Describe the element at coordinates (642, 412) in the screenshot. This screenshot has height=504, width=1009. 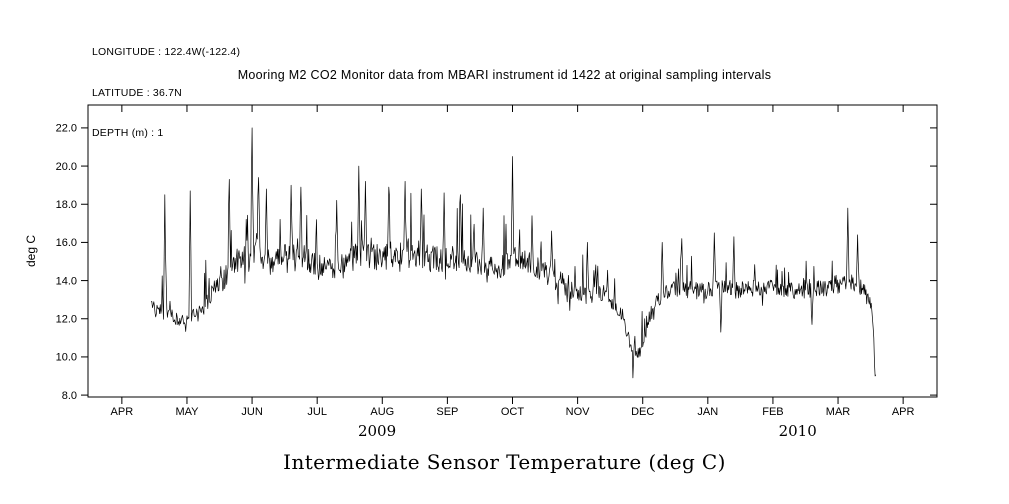
I see `x-tick-label: DEC` at that location.